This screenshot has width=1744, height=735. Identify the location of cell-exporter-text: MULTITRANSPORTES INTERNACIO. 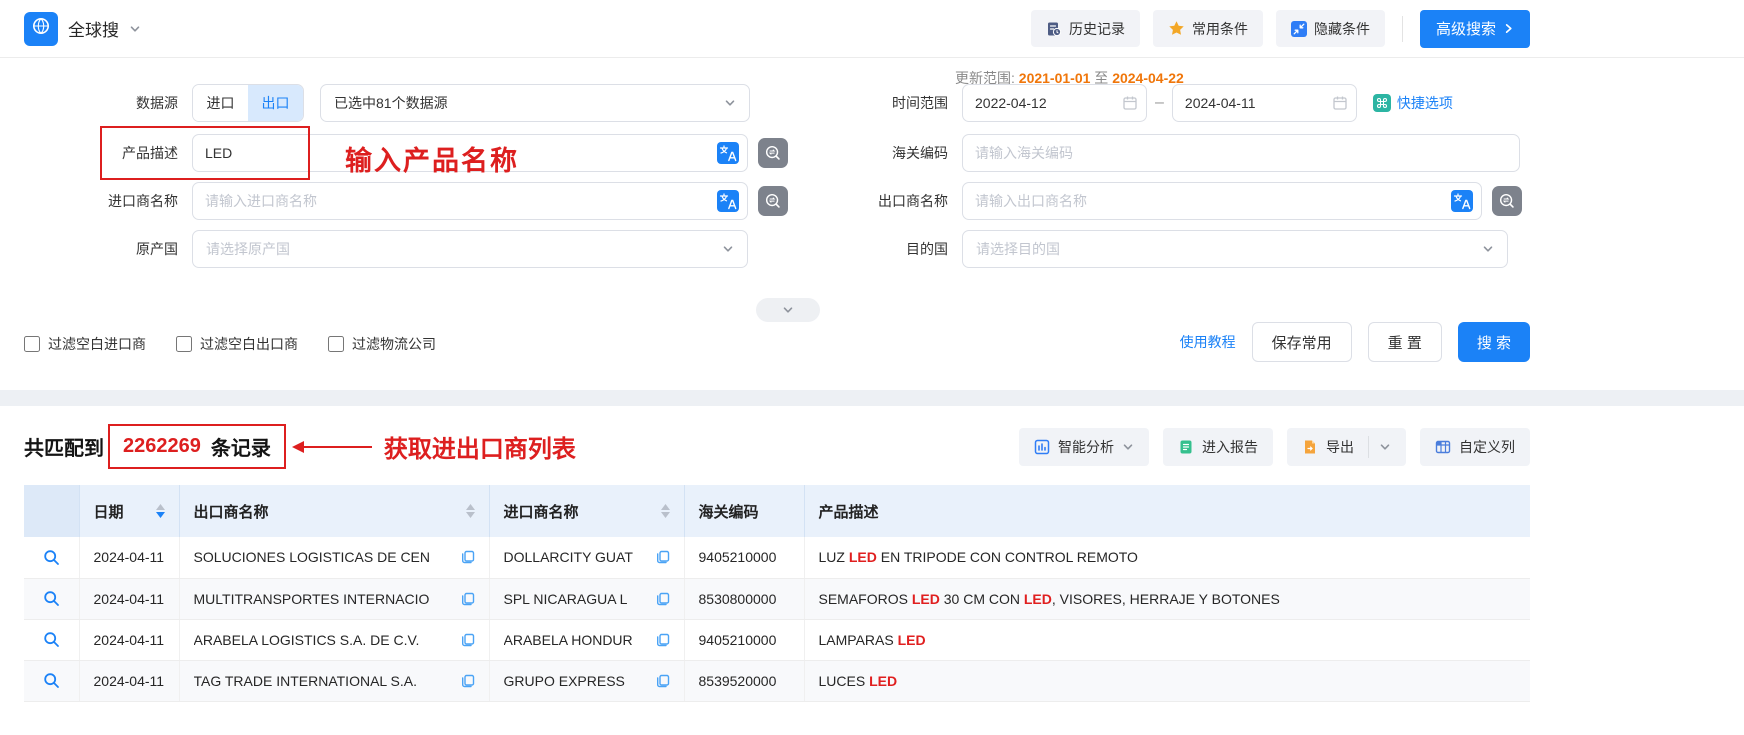
(311, 598).